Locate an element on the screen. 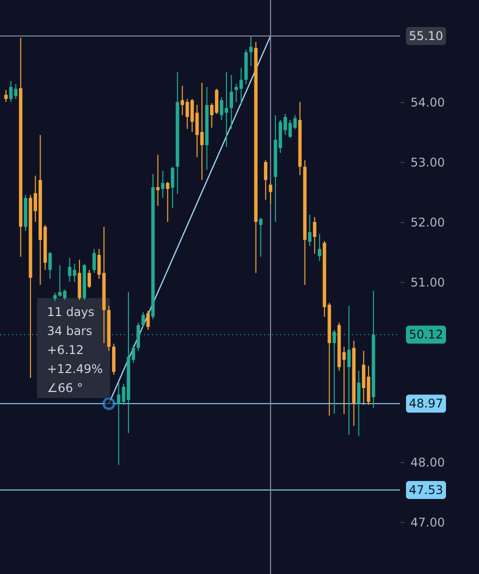 The width and height of the screenshot is (479, 574). y-tick-label: 48.00 is located at coordinates (427, 462).